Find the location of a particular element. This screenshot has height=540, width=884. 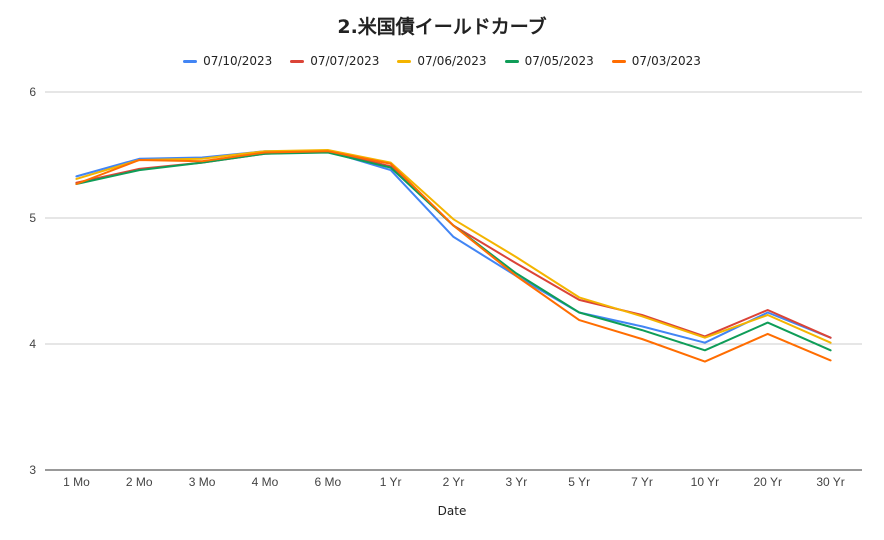

x-tick-label: 30 Yr is located at coordinates (830, 482).